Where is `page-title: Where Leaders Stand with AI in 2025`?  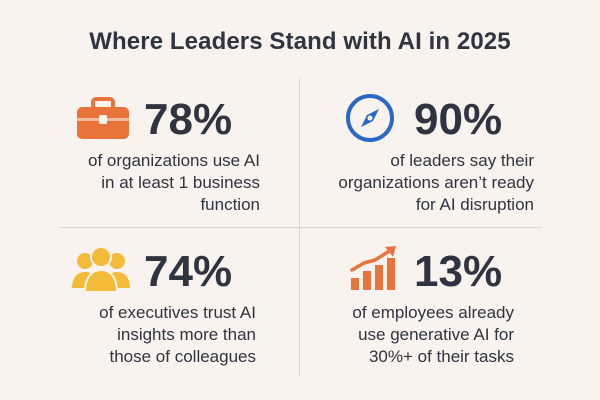
page-title: Where Leaders Stand with AI in 2025 is located at coordinates (300, 41).